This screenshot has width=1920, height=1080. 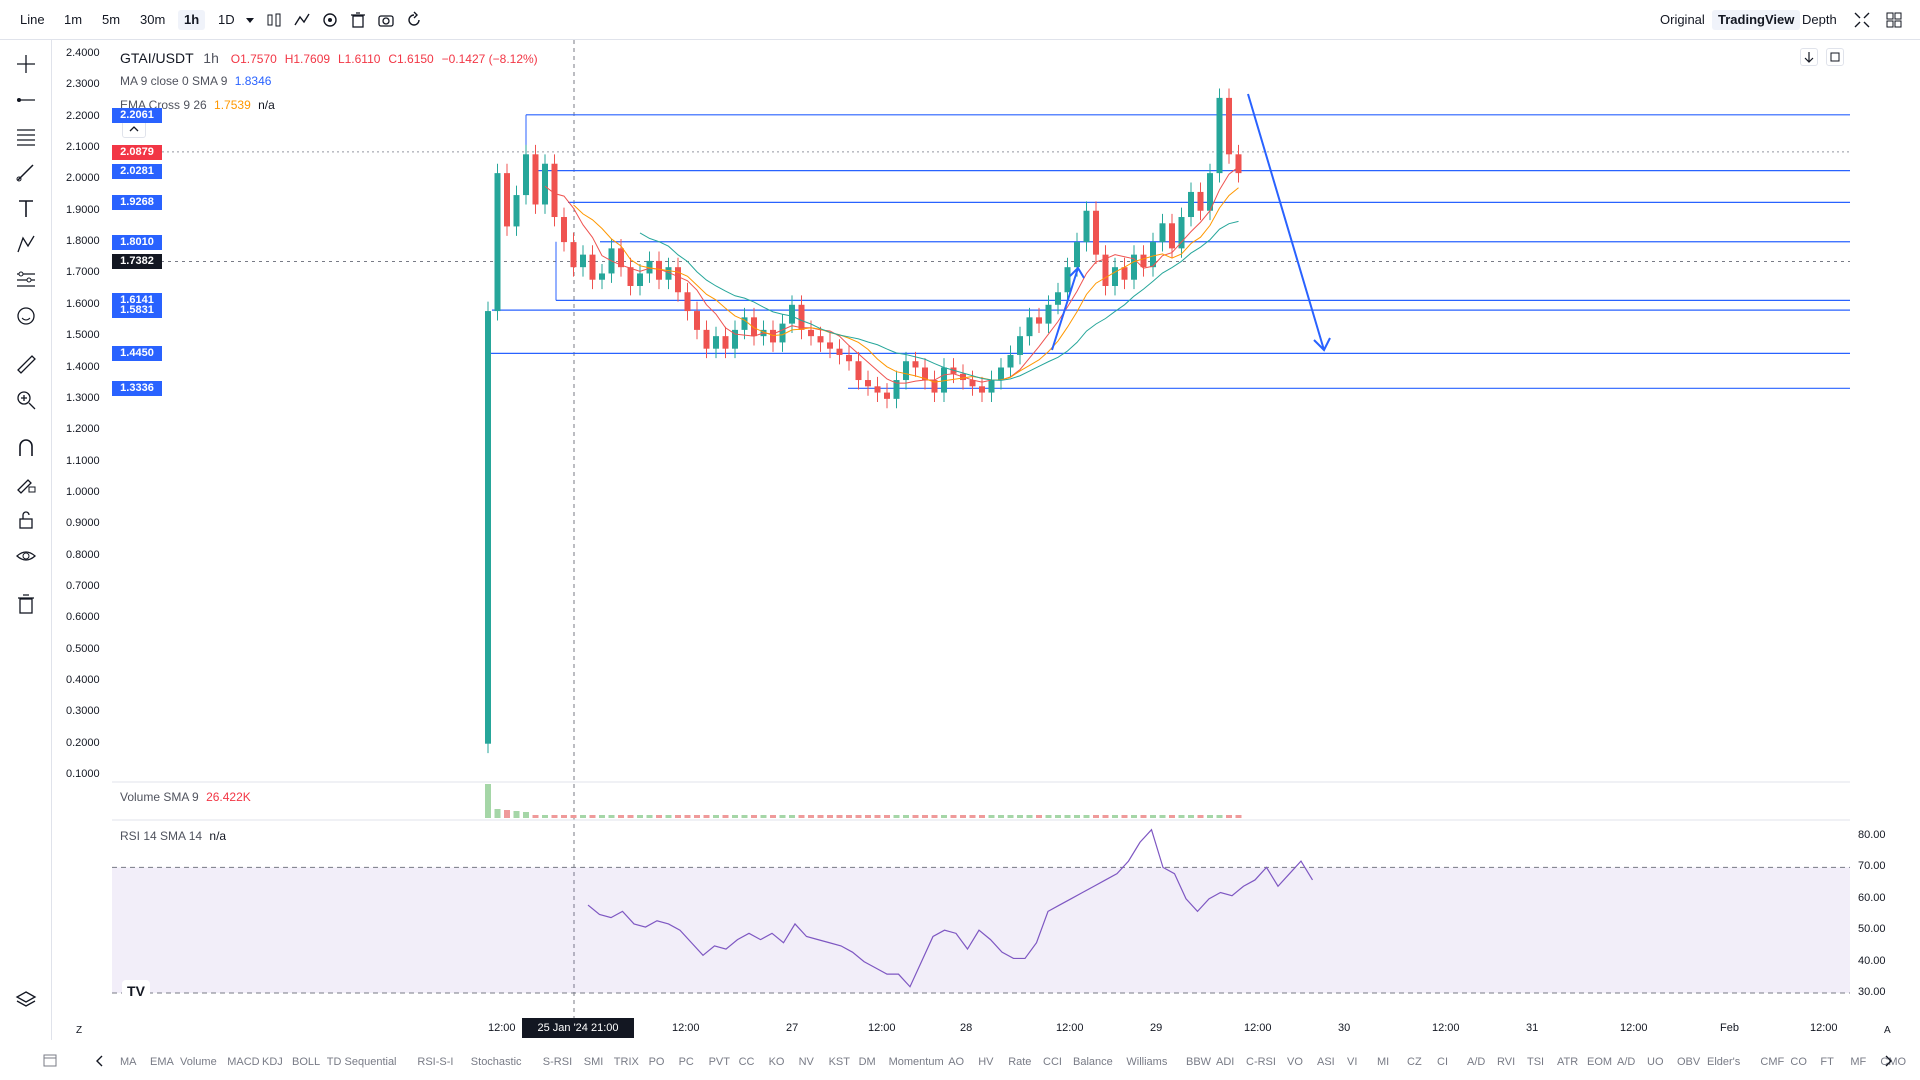 I want to click on indicator-uo: UO, so click(x=1655, y=1062).